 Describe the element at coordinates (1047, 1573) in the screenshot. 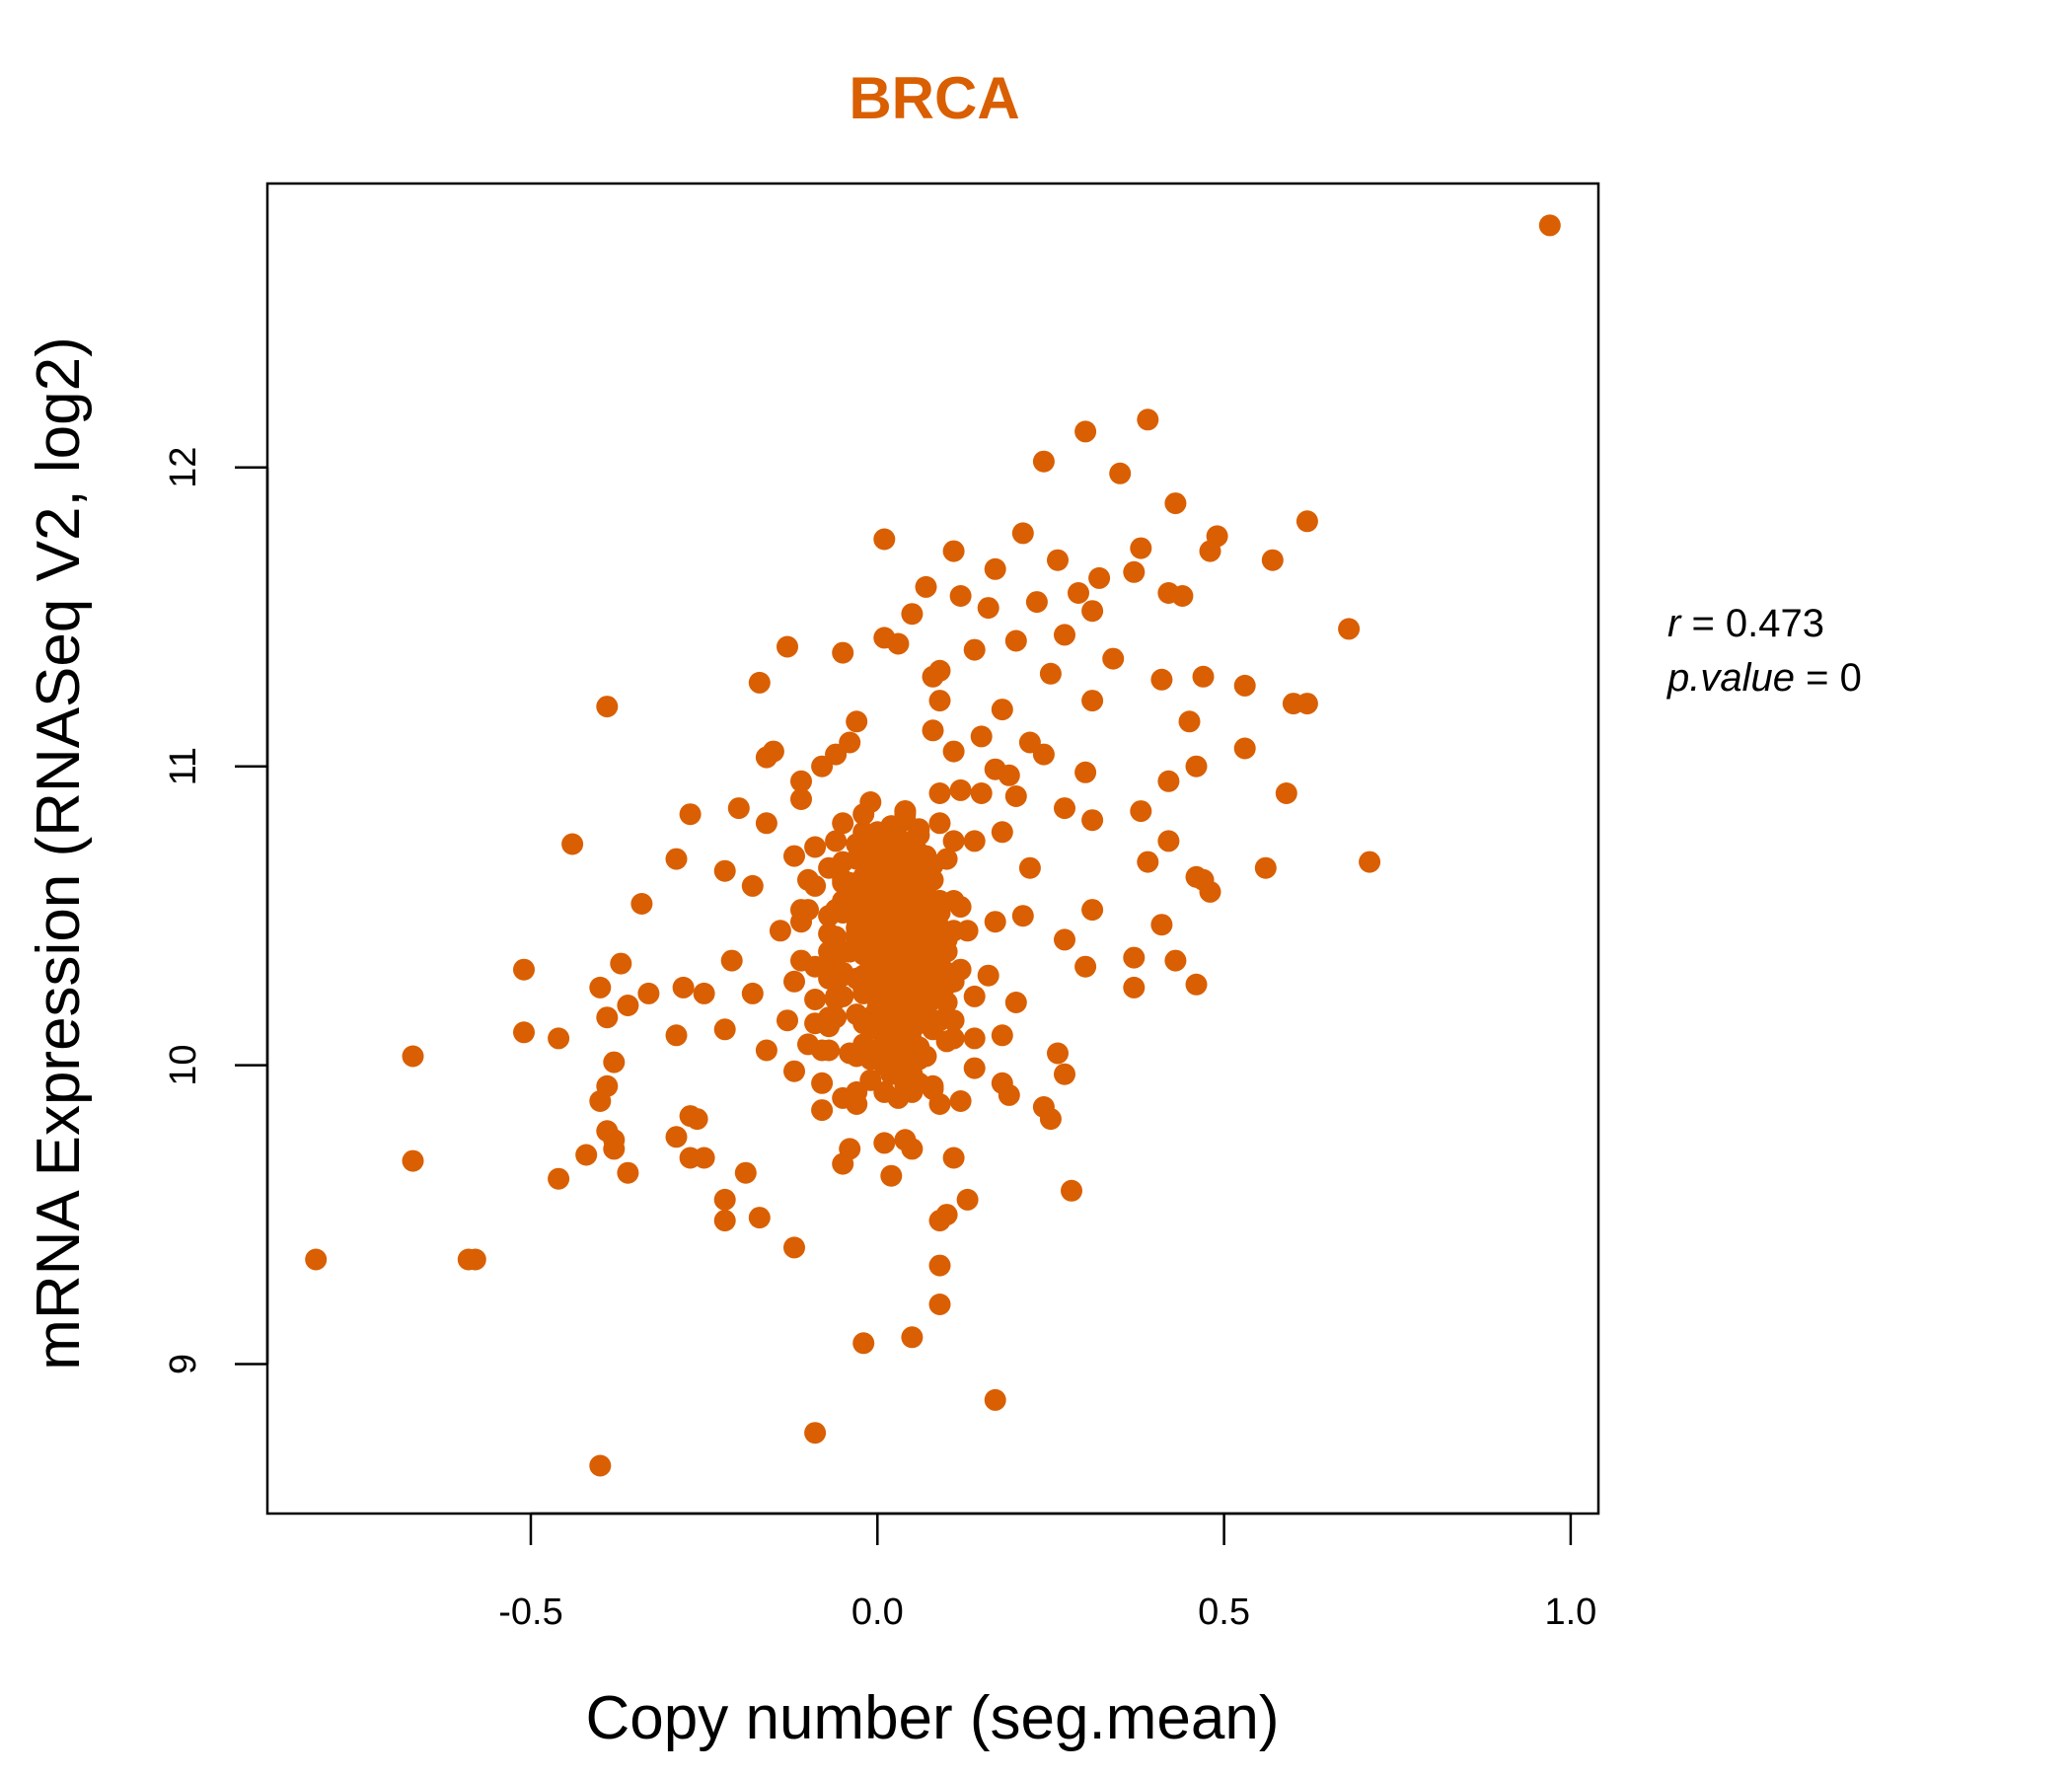

I see `x-axis: -0.5 0.0 0.5 1.0` at that location.